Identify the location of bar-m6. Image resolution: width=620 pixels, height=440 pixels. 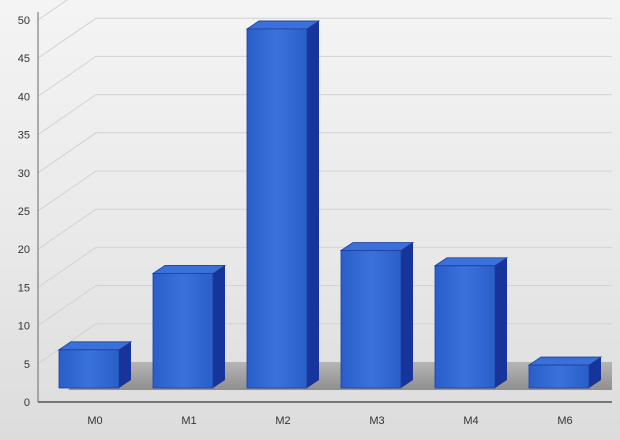
(565, 372).